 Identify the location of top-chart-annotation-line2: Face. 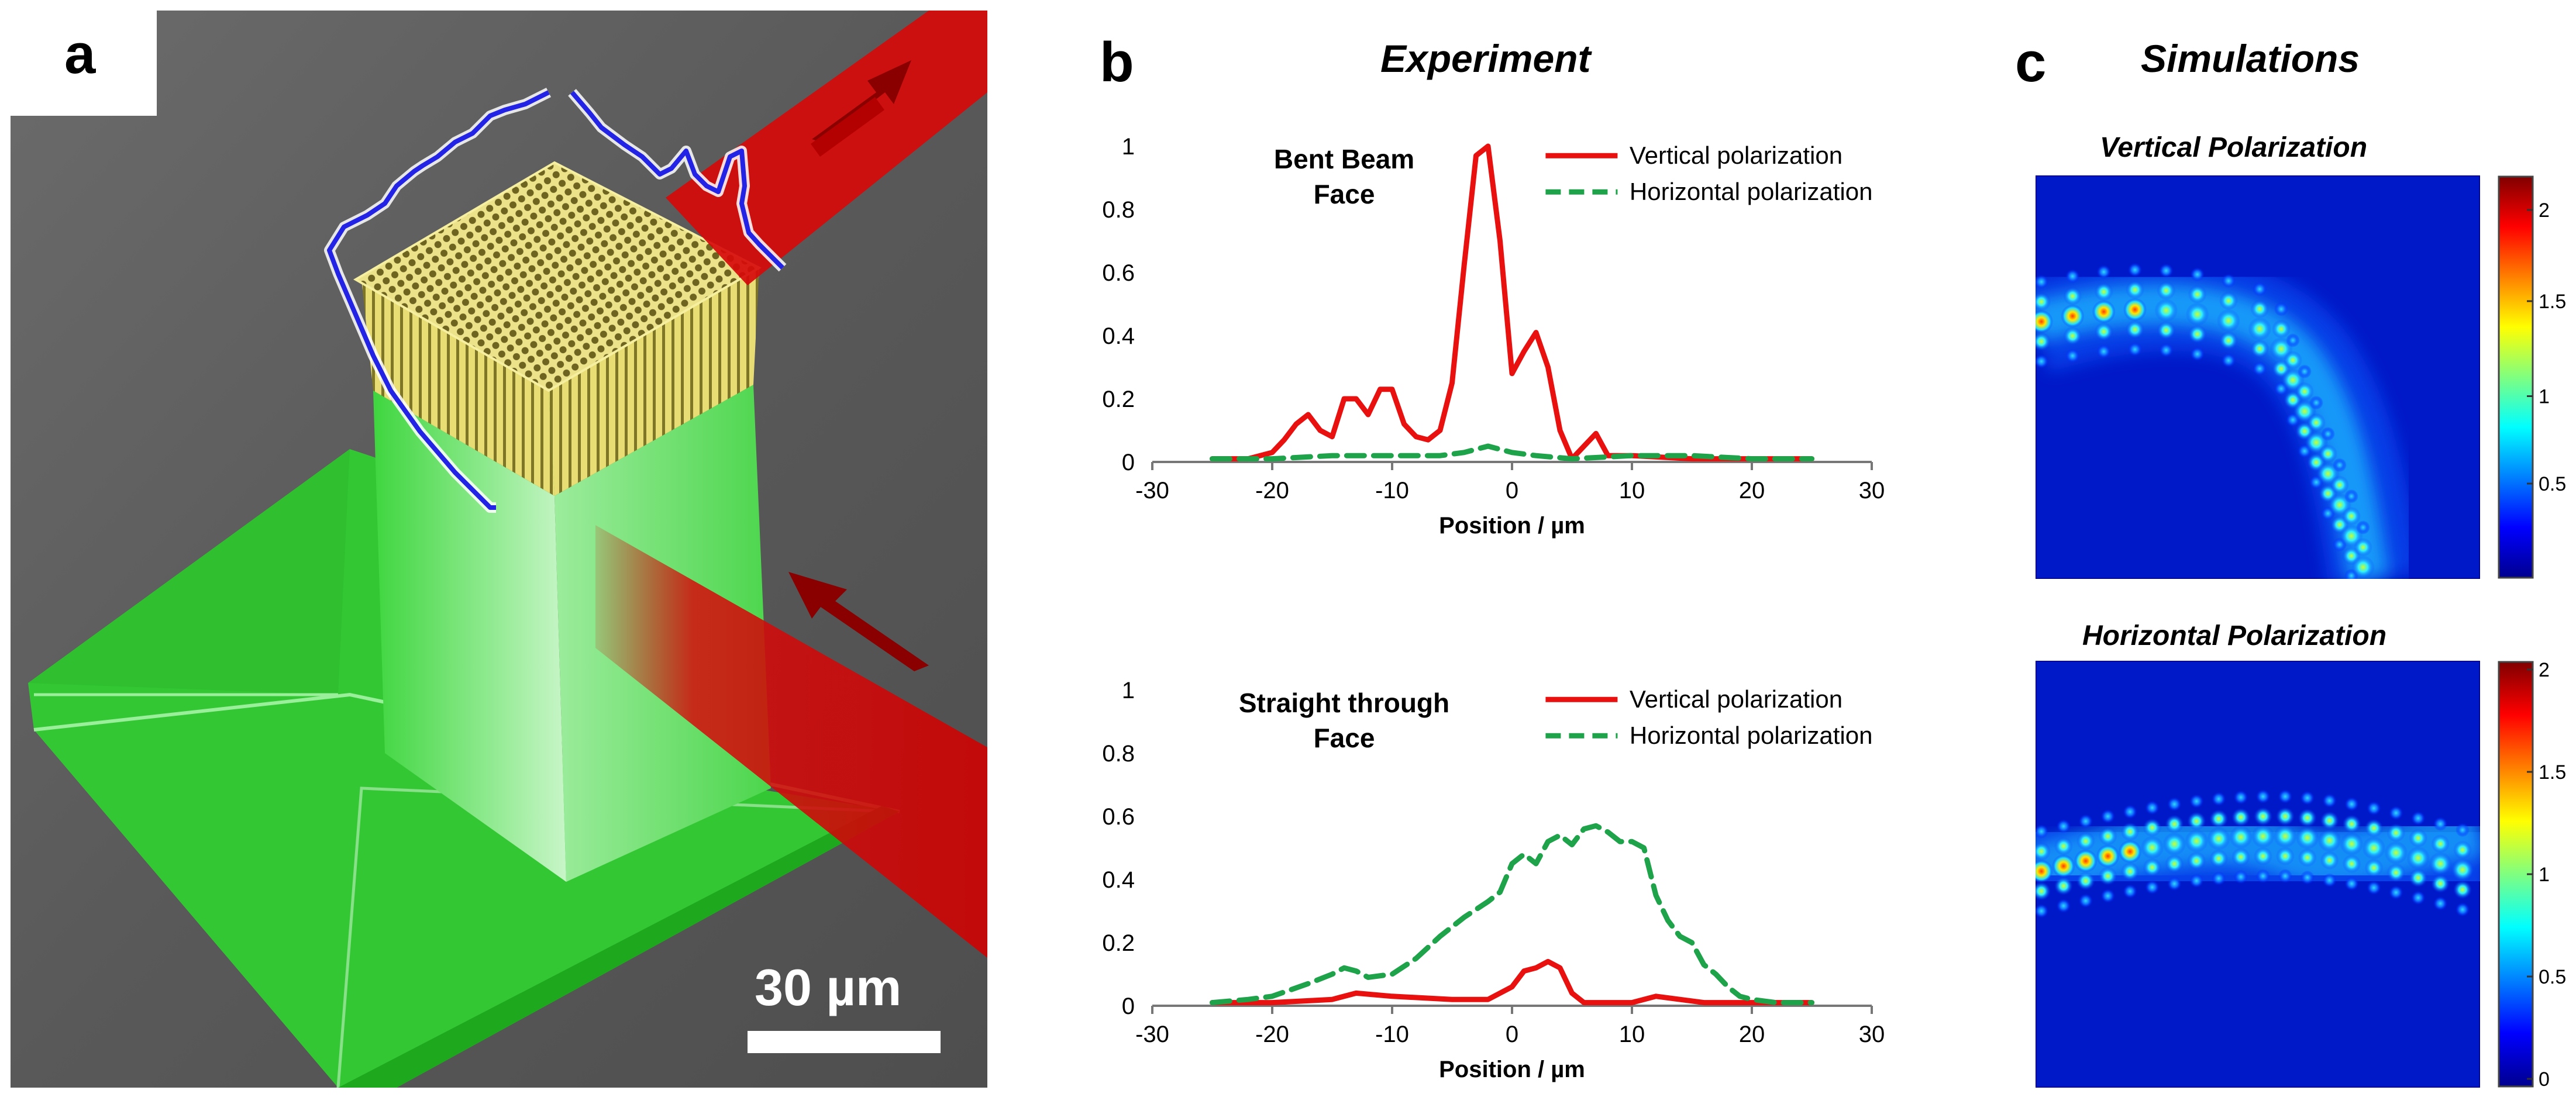
(1344, 194).